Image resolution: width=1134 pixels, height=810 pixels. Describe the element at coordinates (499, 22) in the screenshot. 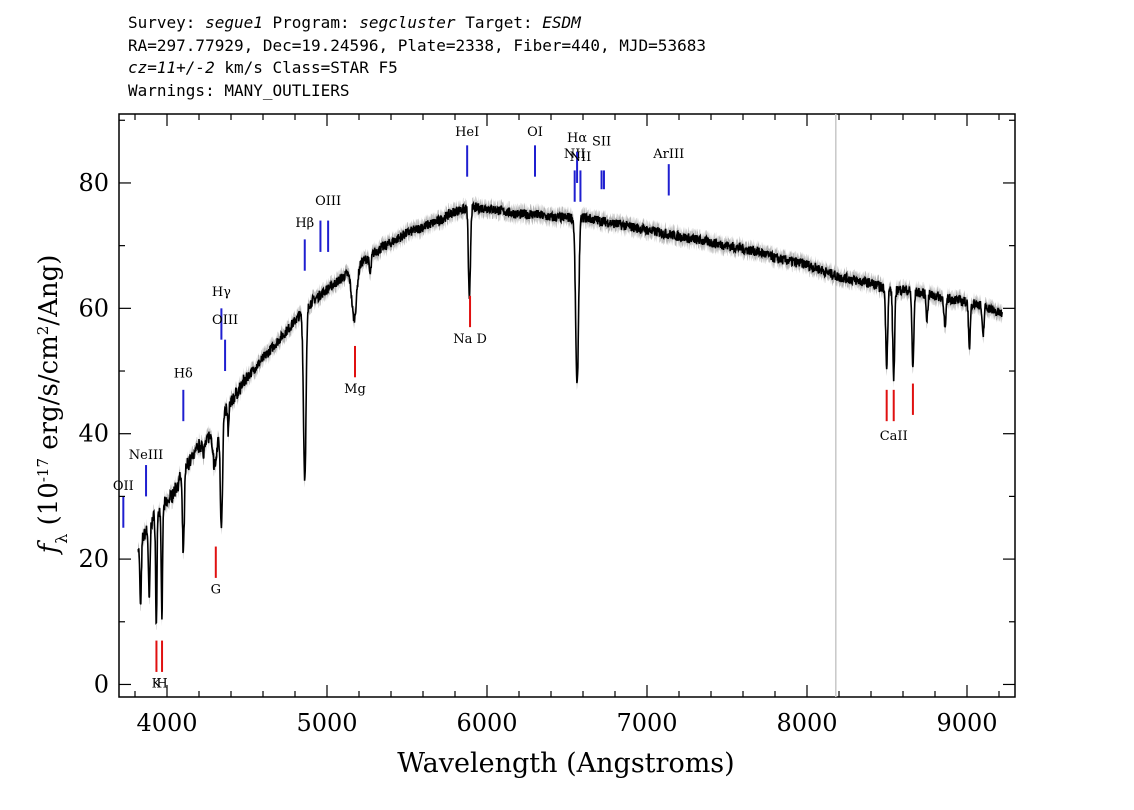

I see `target-label: Target:` at that location.